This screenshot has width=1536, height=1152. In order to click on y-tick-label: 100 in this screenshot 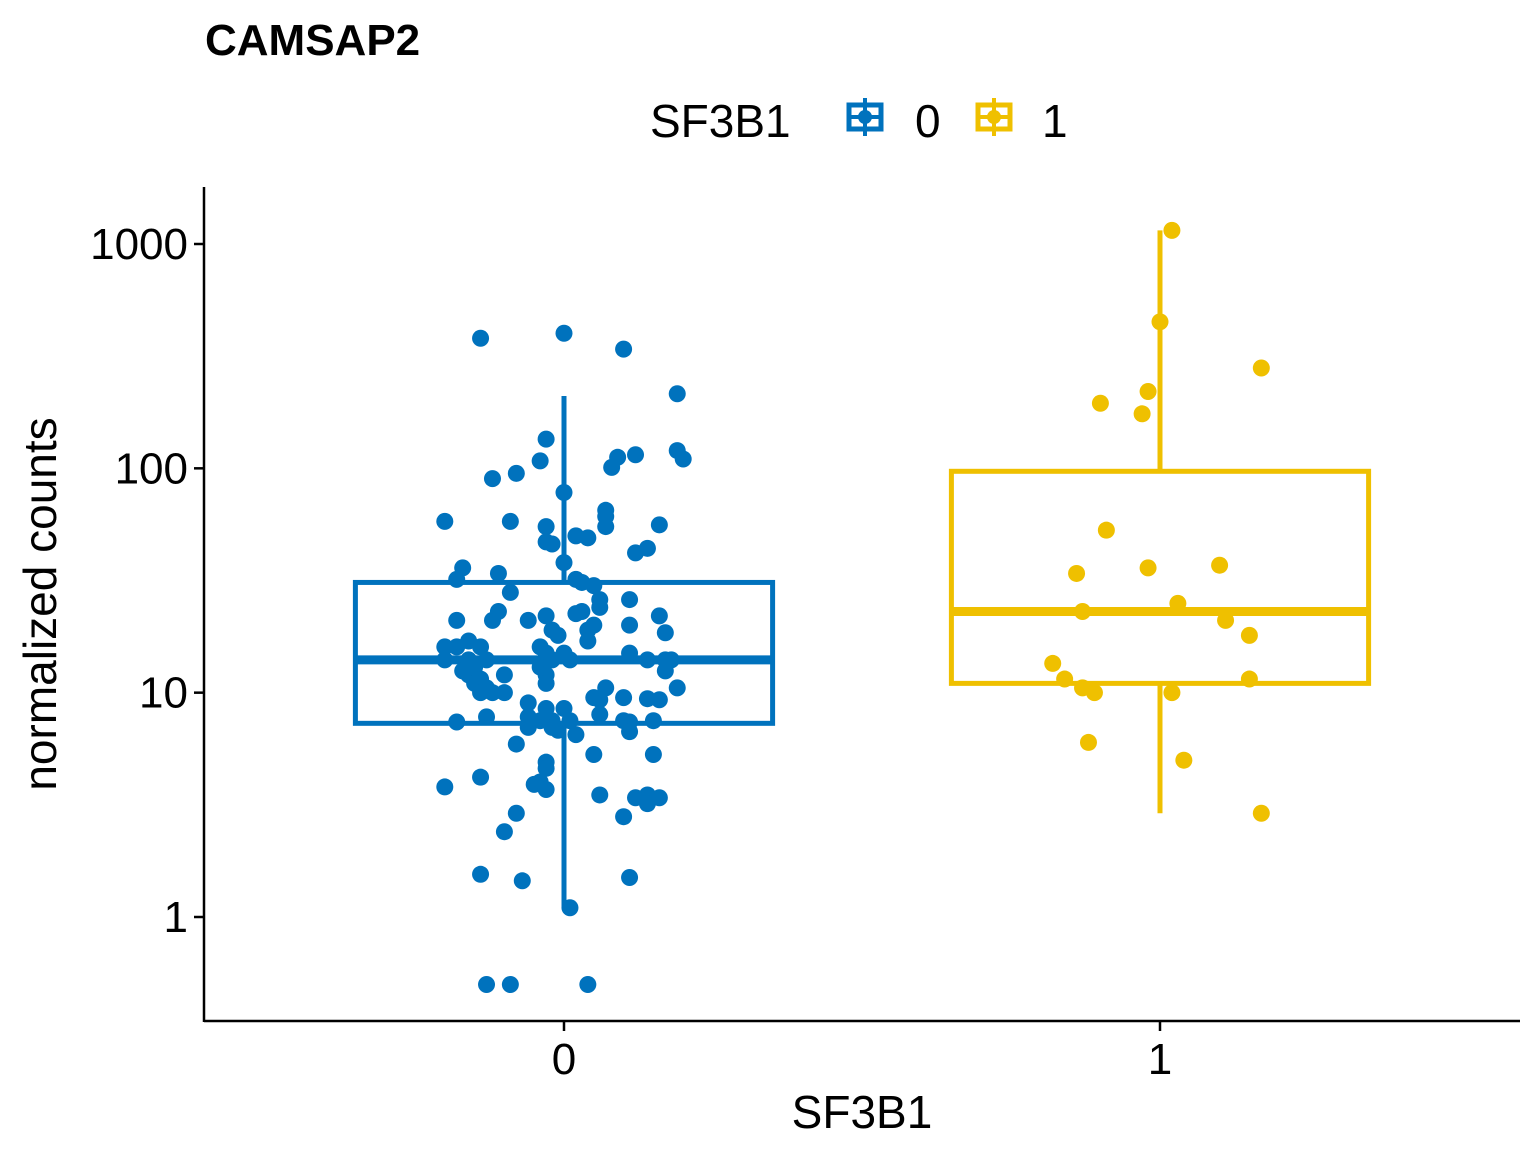, I will do `click(151, 468)`.